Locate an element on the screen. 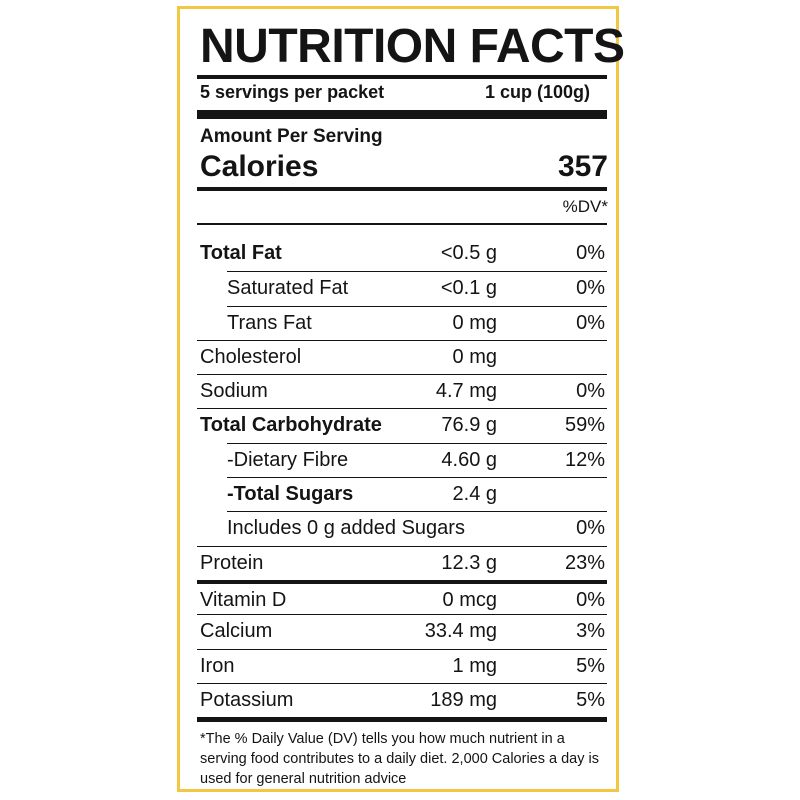 Image resolution: width=800 pixels, height=800 pixels. nutrient-row-sodium: Sodium 4.7 mg 0% is located at coordinates (402, 391).